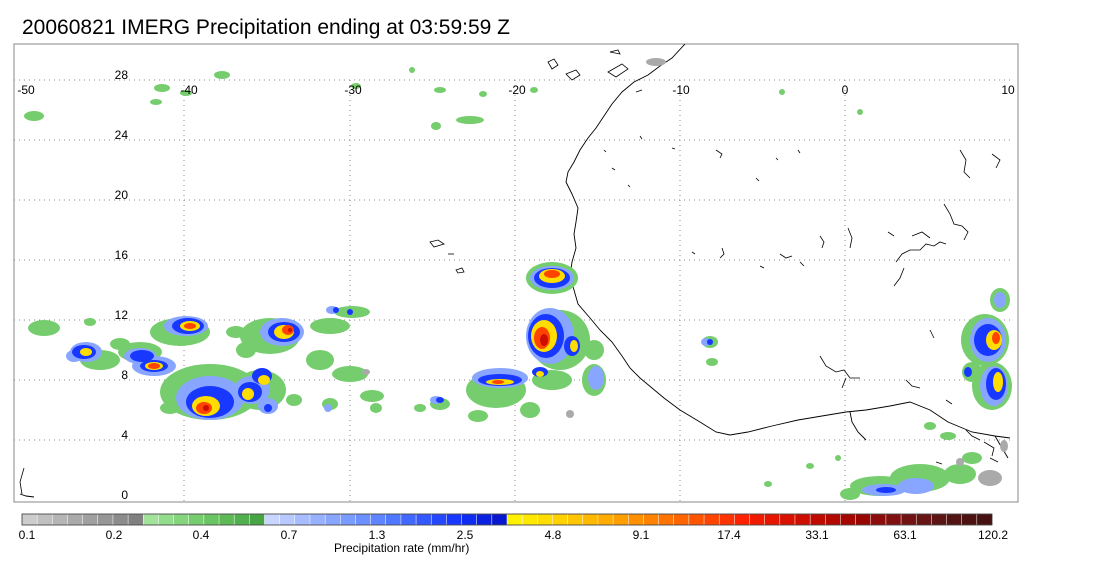 The height and width of the screenshot is (571, 1101). Describe the element at coordinates (122, 285) in the screenshot. I see `latitude-labels: 28 24 20 16 12 8 4 0` at that location.